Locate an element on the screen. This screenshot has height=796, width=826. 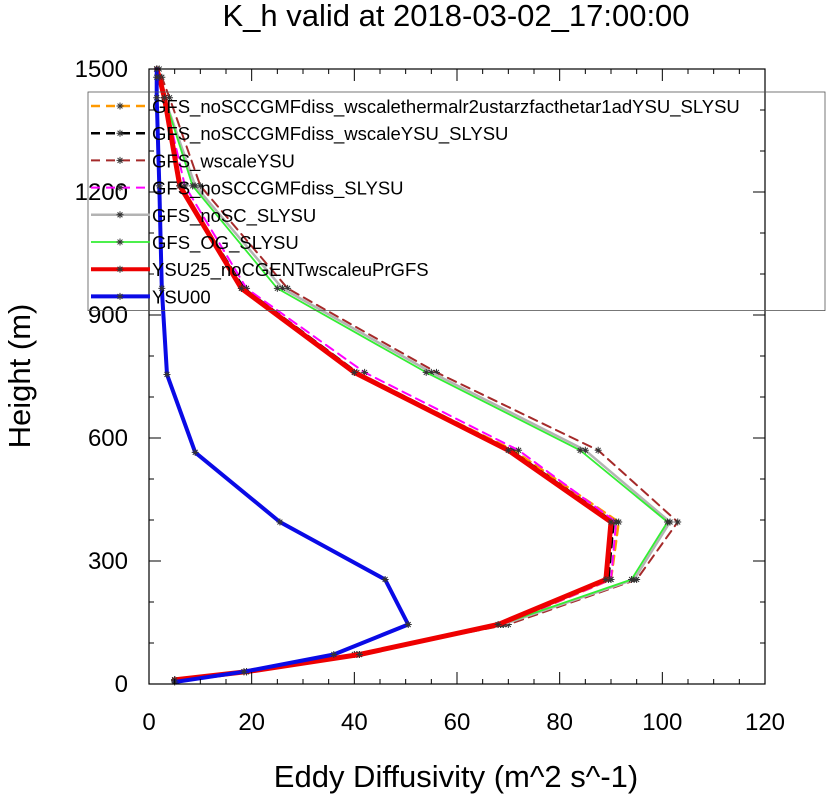
legend-item: GFS_wscaleYSU is located at coordinates (193, 161).